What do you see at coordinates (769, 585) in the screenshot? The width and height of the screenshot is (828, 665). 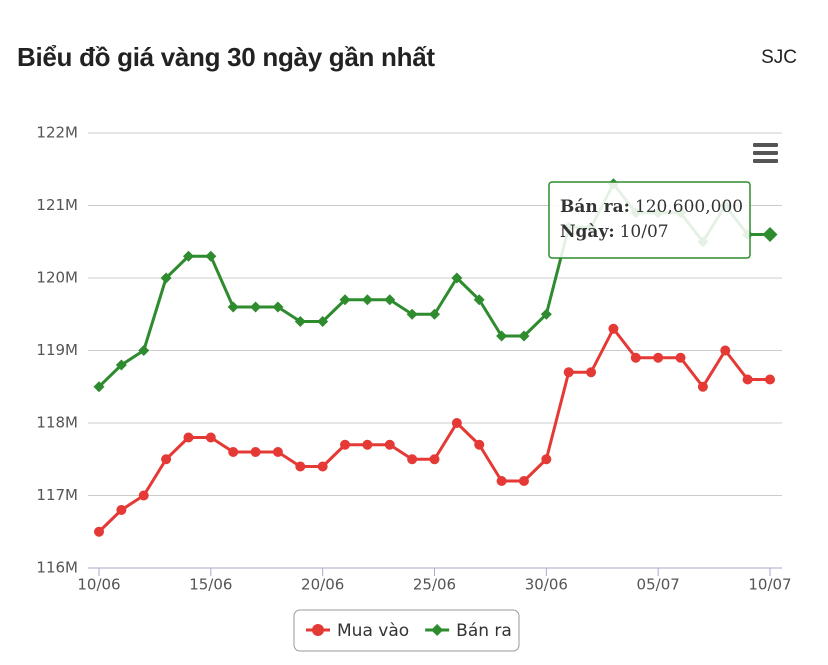 I see `x-tick-label: 10/07` at bounding box center [769, 585].